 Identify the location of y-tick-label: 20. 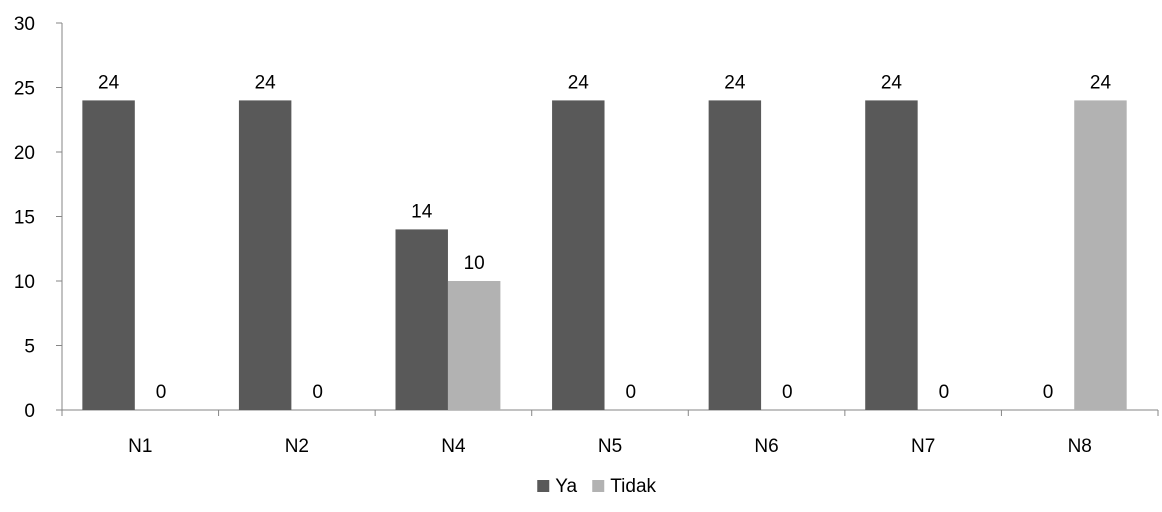
(24, 153).